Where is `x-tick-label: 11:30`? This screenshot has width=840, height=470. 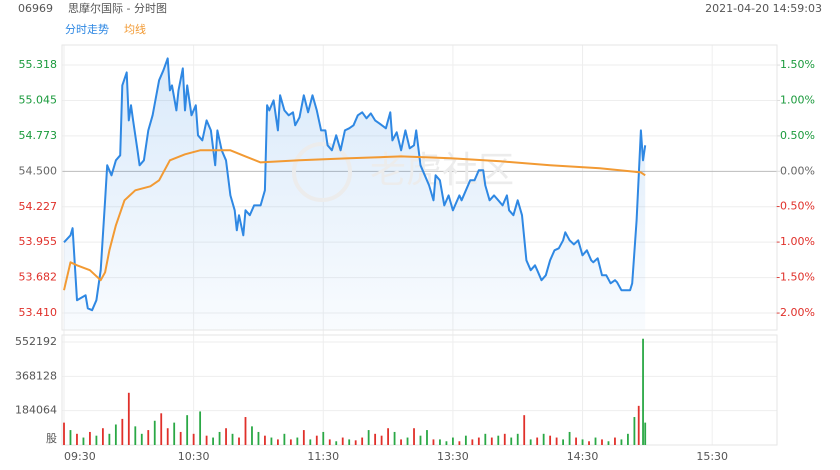
x-tick-label: 11:30 is located at coordinates (323, 456).